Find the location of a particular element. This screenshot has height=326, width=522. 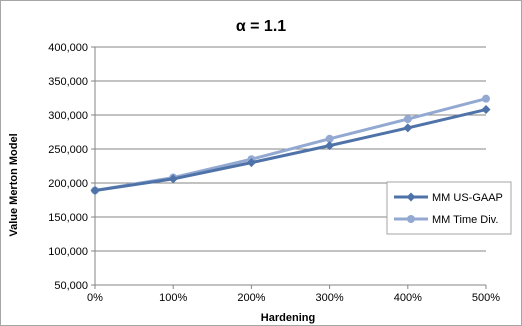

y-tick-label: 250,000 is located at coordinates (68, 150).